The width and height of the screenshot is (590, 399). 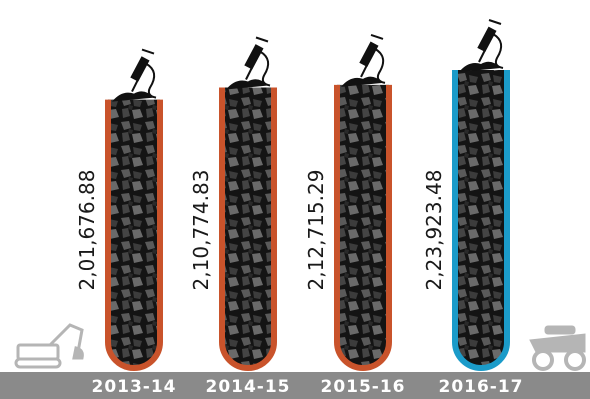 What do you see at coordinates (133, 387) in the screenshot?
I see `x-tick-label: 2013-14` at bounding box center [133, 387].